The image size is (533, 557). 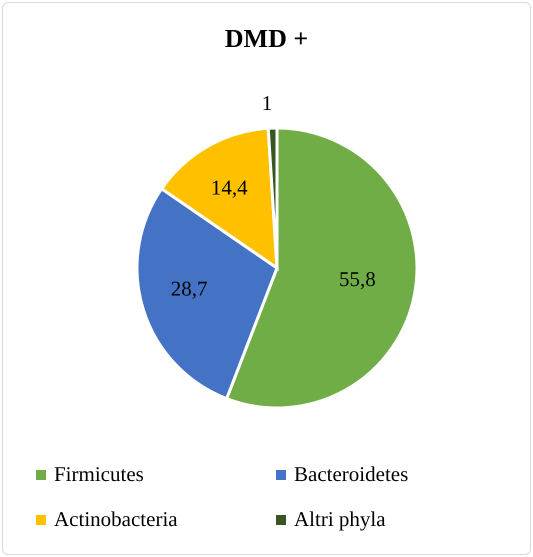 What do you see at coordinates (340, 519) in the screenshot?
I see `legend-label: Altri phyla` at bounding box center [340, 519].